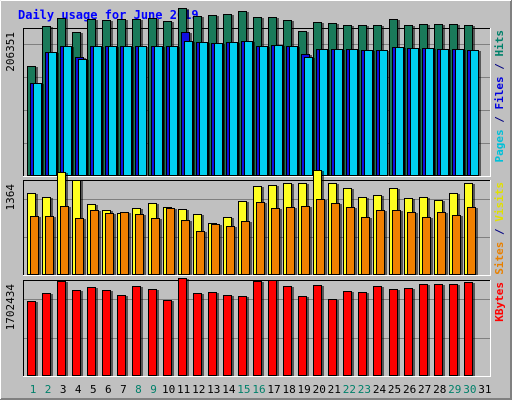  What do you see at coordinates (439, 389) in the screenshot?
I see `x-tick-label-day-28: 28` at bounding box center [439, 389].